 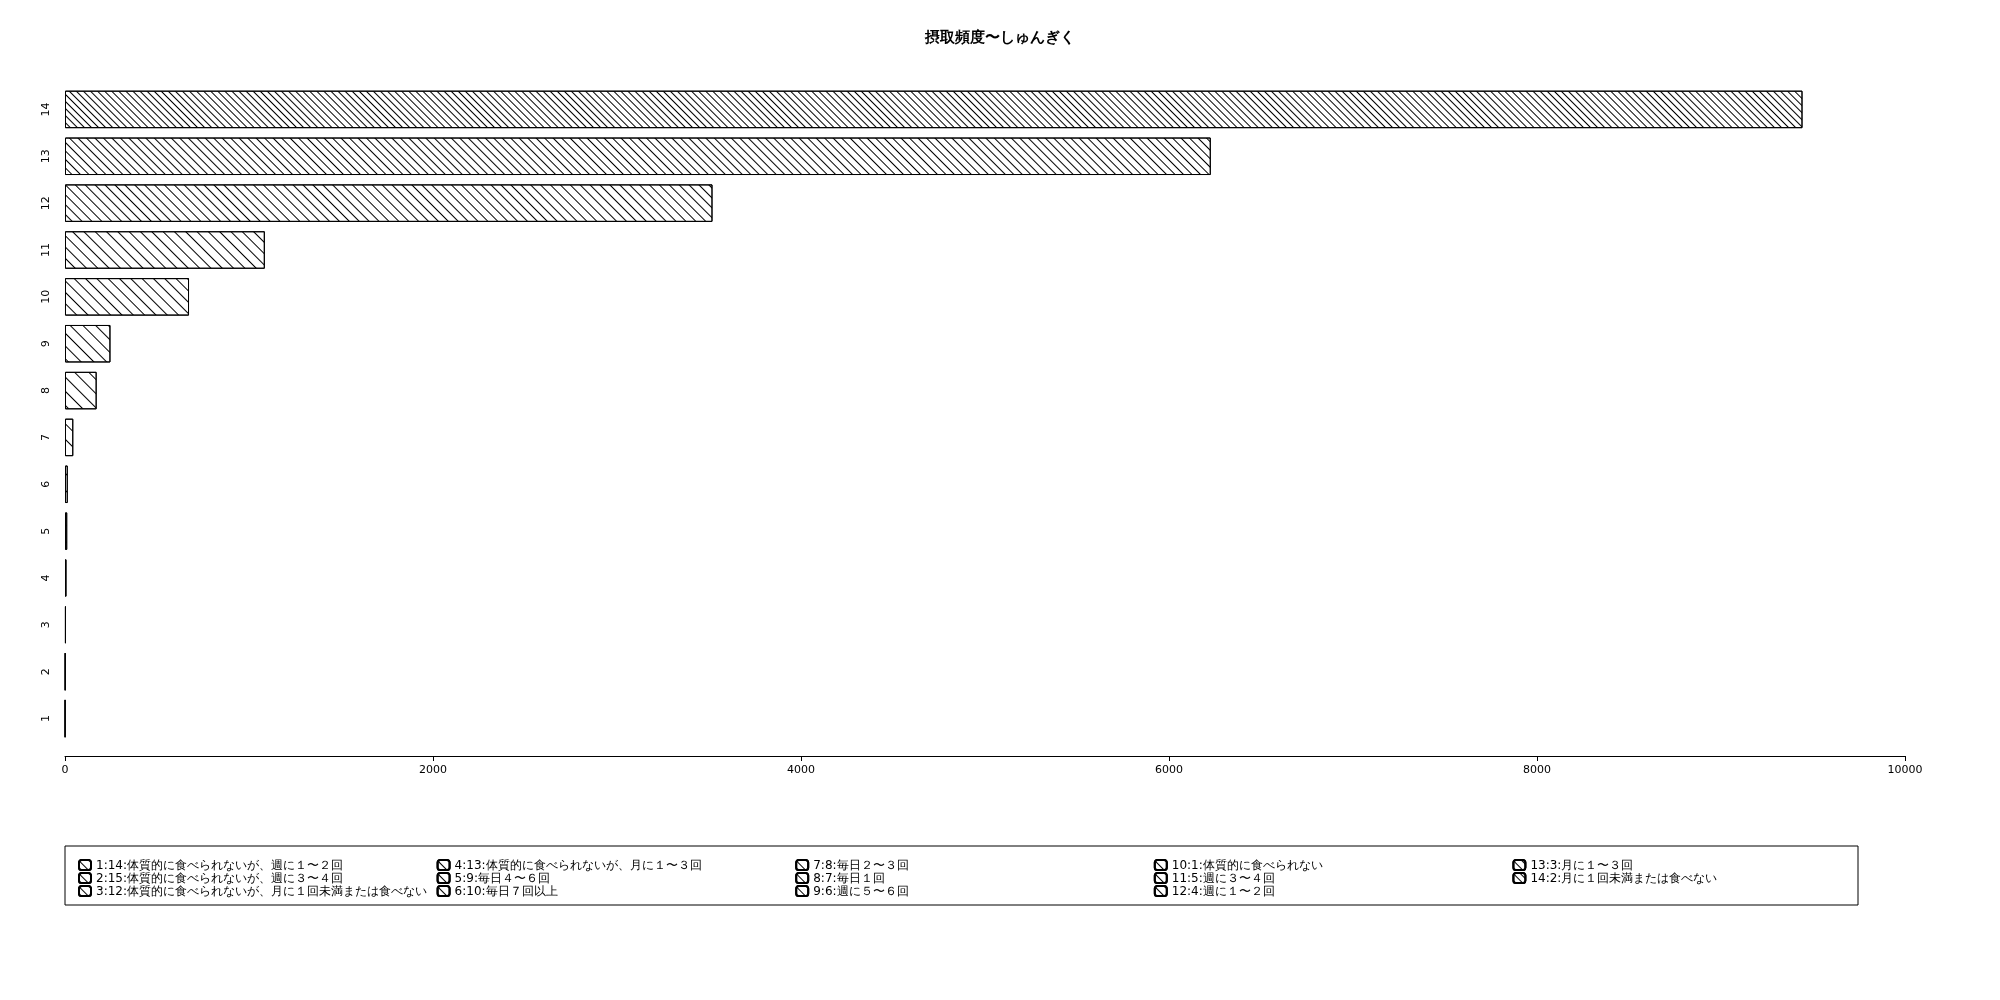 What do you see at coordinates (45, 296) in the screenshot?
I see `y-tick-label: 10` at bounding box center [45, 296].